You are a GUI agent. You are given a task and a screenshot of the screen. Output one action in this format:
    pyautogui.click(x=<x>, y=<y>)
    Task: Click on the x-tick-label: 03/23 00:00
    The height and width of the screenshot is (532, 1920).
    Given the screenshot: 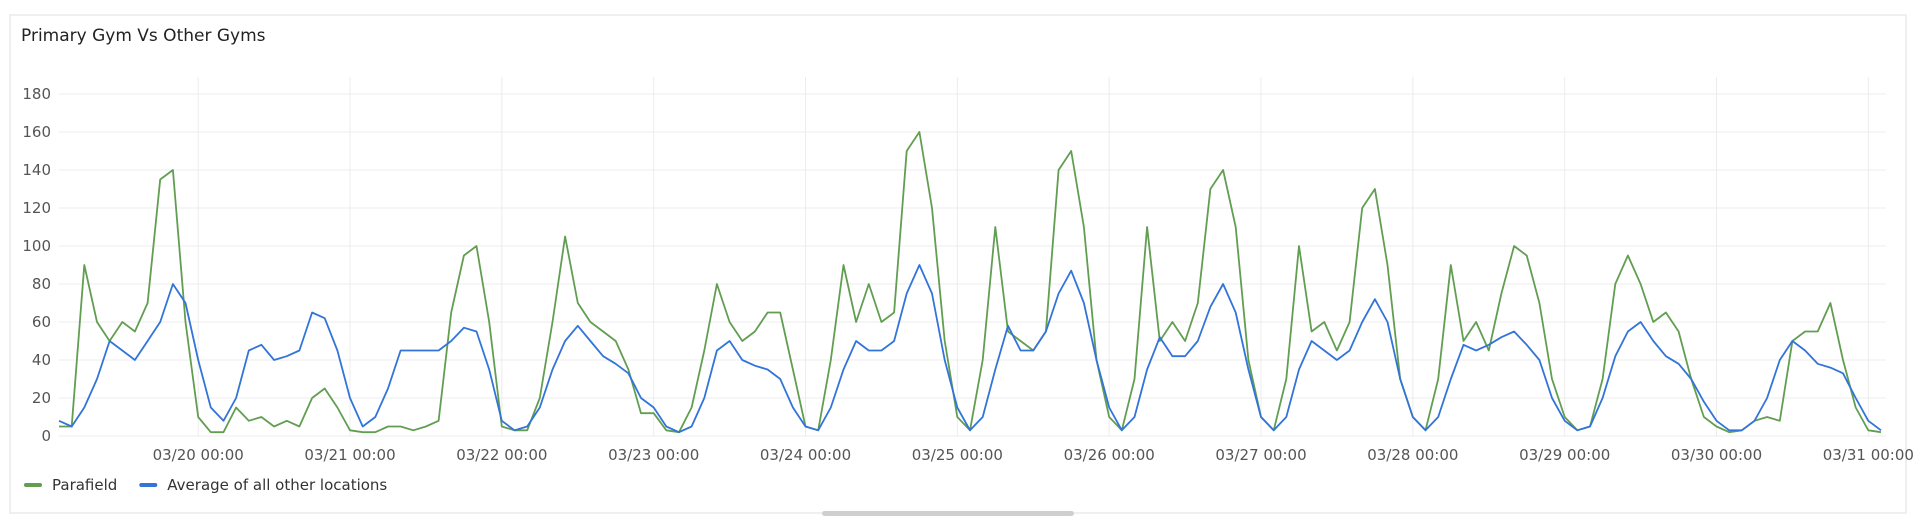 What is the action you would take?
    pyautogui.click(x=653, y=455)
    